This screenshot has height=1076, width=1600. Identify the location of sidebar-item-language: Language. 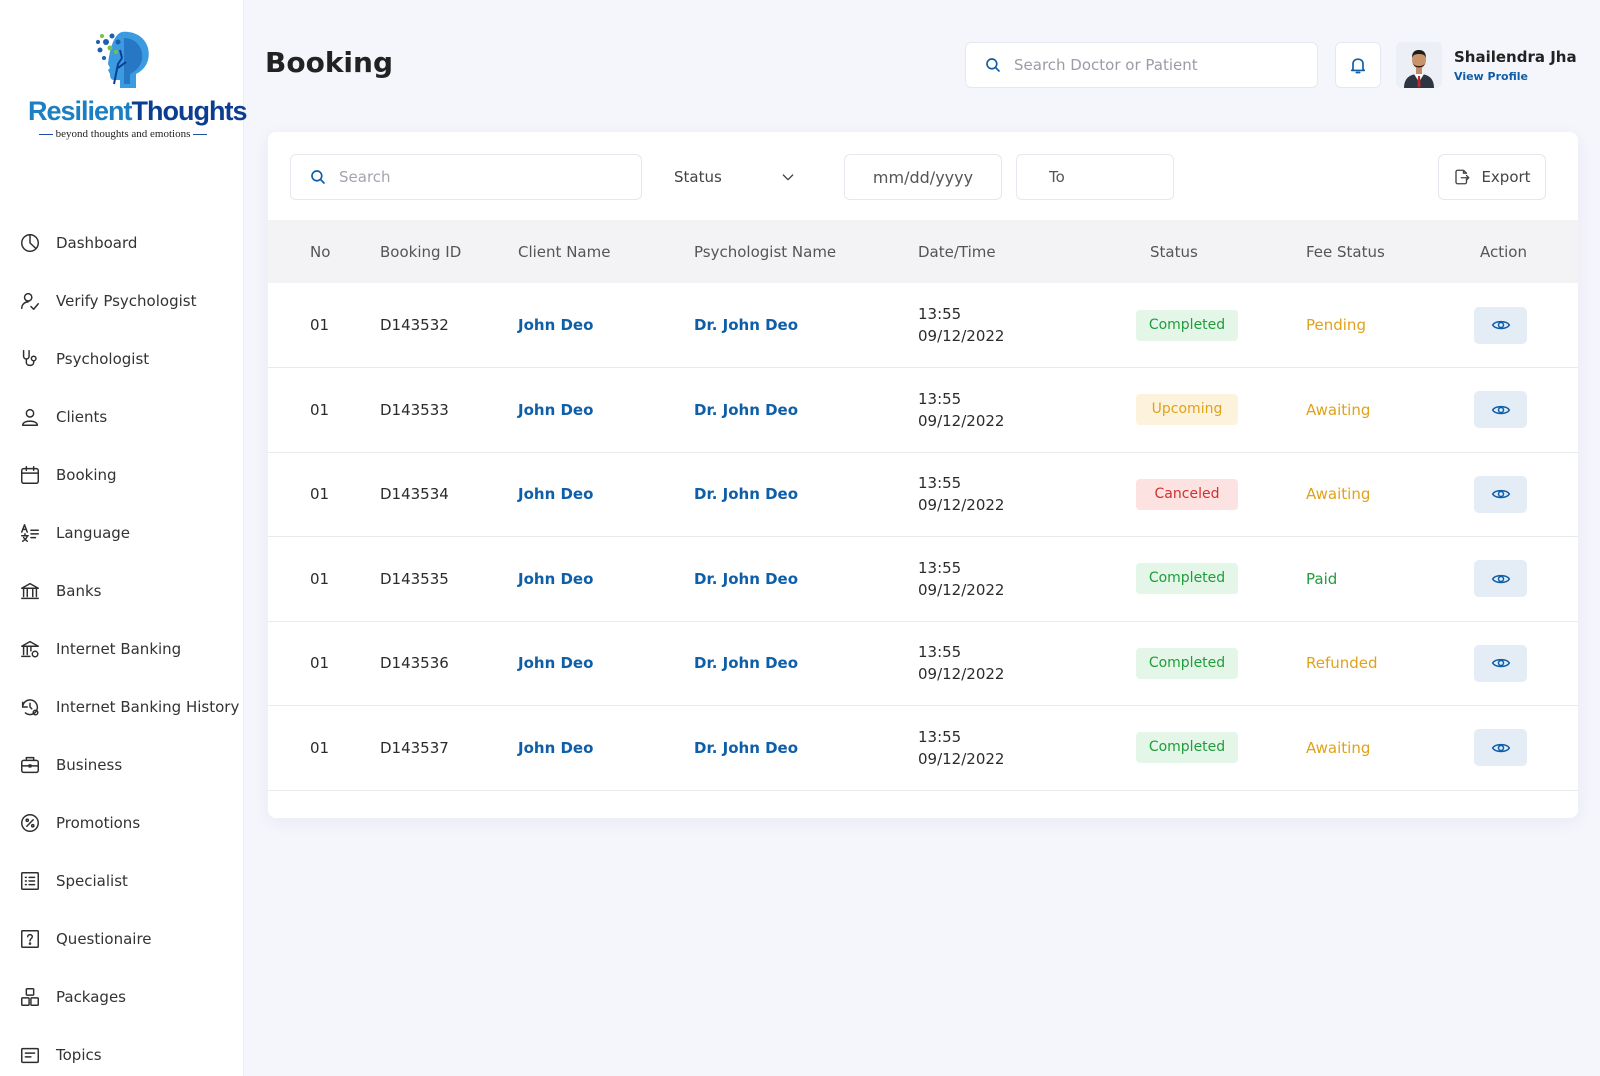
(122, 533).